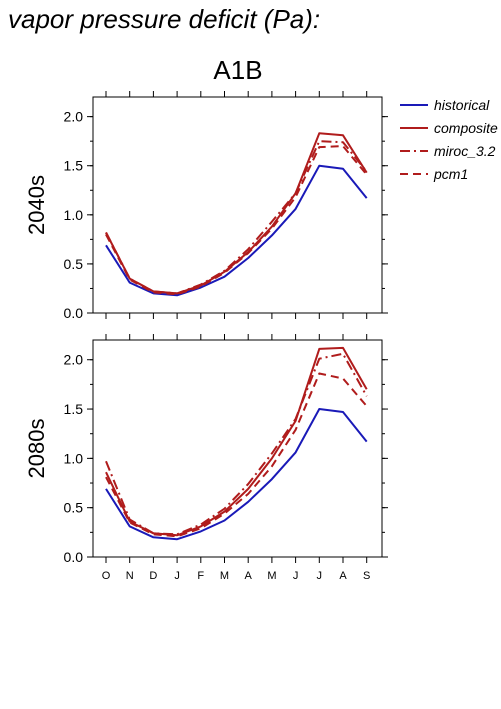 The image size is (501, 709). I want to click on legend-label-composite: composite, so click(466, 128).